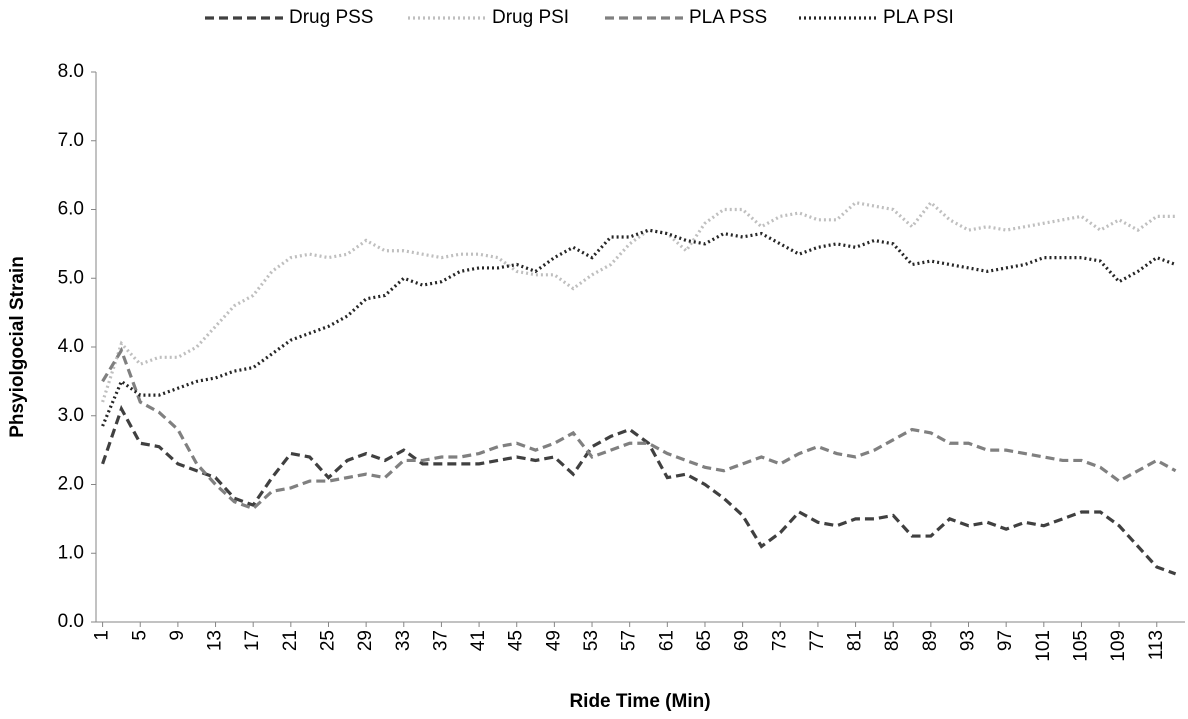  Describe the element at coordinates (1080, 646) in the screenshot. I see `x-tick-label: 105` at that location.